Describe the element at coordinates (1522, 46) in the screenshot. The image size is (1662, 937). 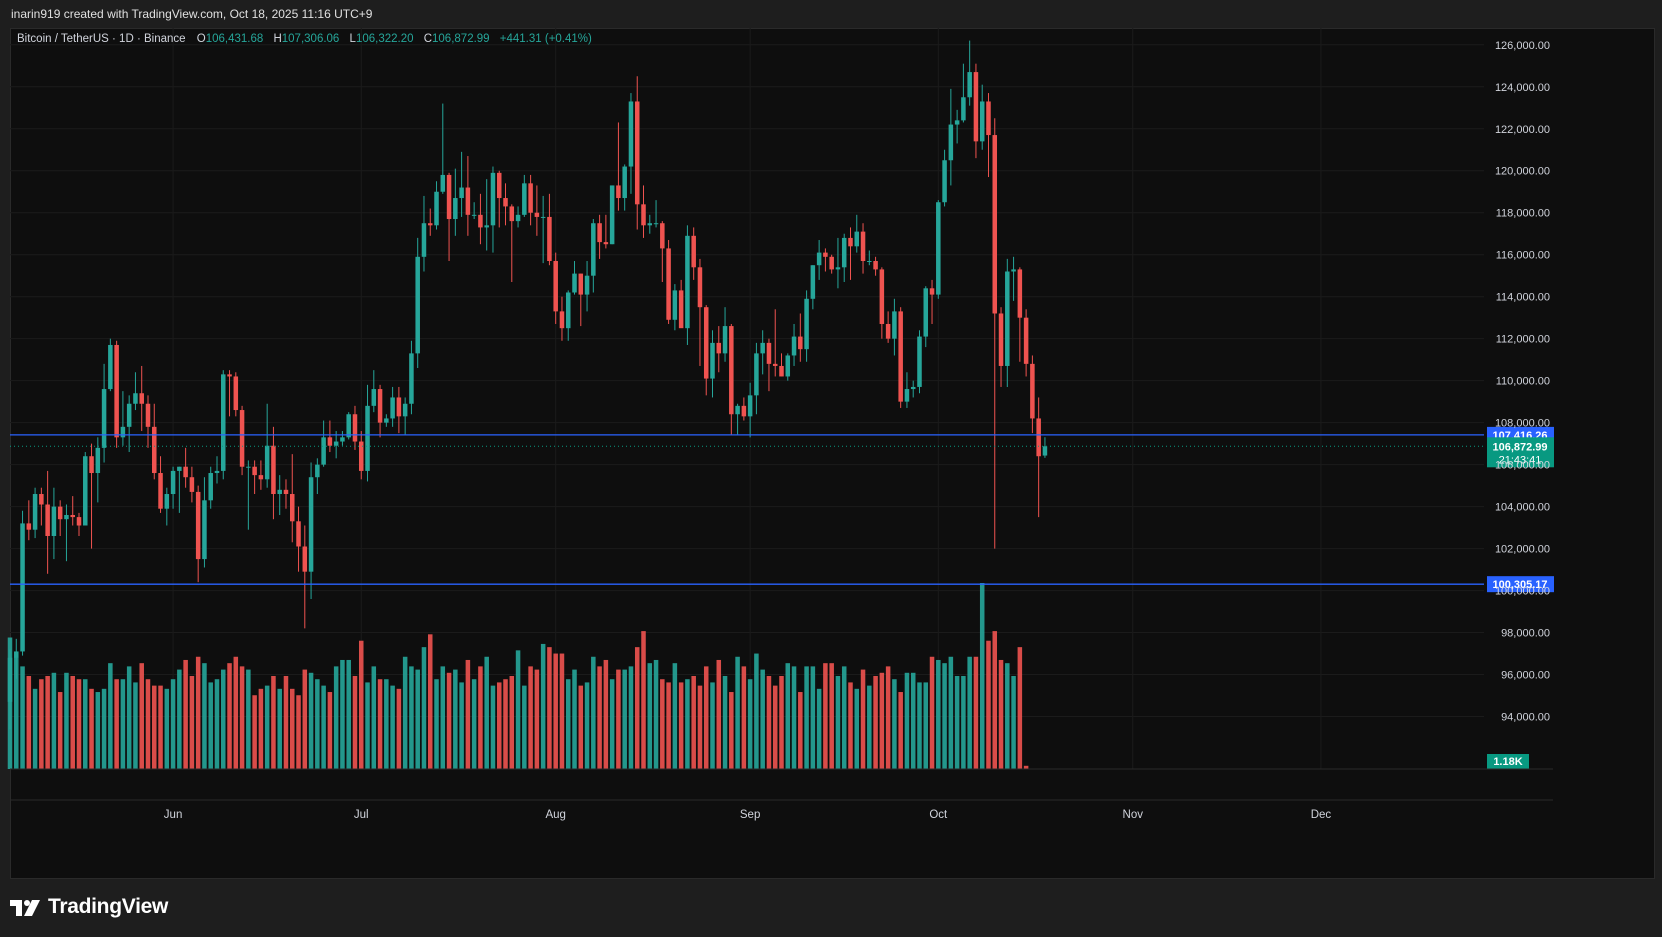
I see `y-tick-label: 126,000.00` at that location.